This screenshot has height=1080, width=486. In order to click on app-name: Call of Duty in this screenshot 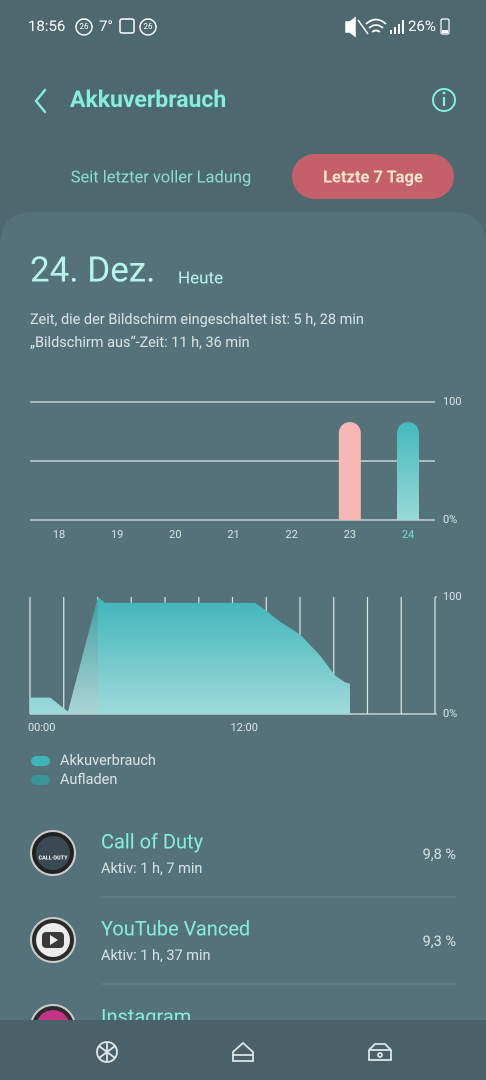, I will do `click(152, 841)`.